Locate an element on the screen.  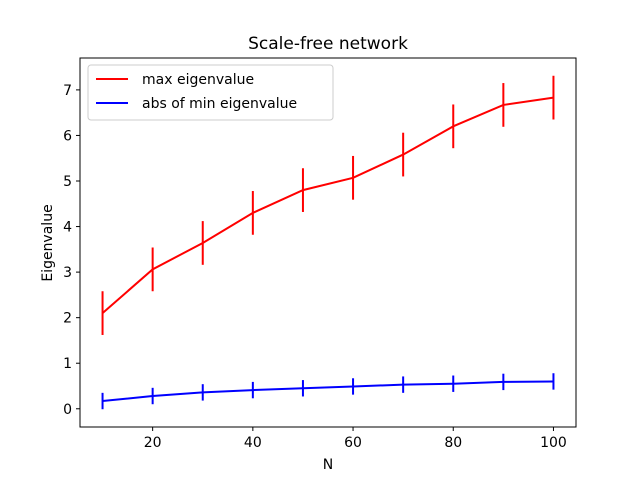
y-tick-label: 7 is located at coordinates (67, 91).